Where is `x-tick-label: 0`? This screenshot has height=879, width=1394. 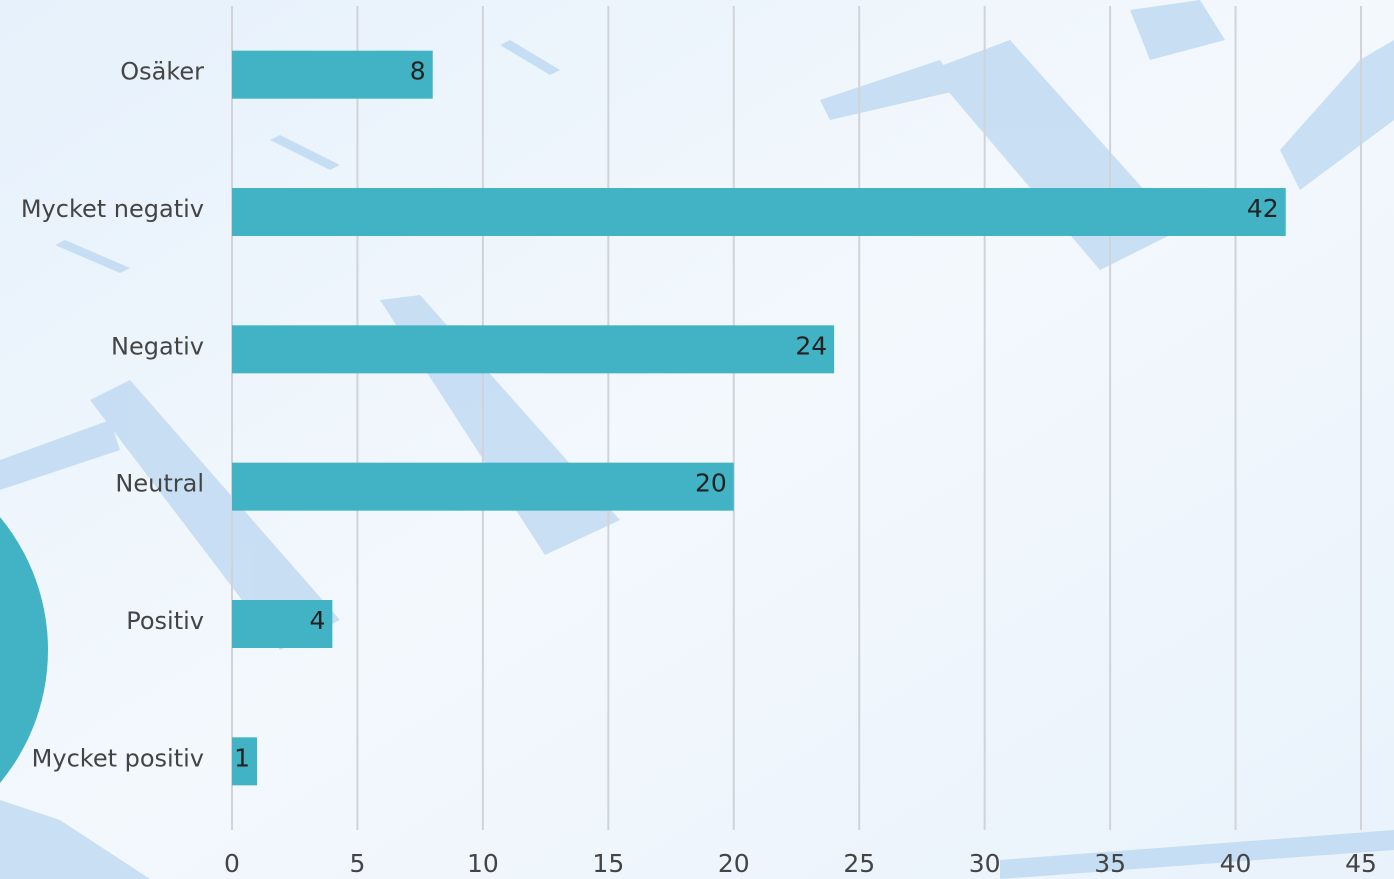
x-tick-label: 0 is located at coordinates (232, 863).